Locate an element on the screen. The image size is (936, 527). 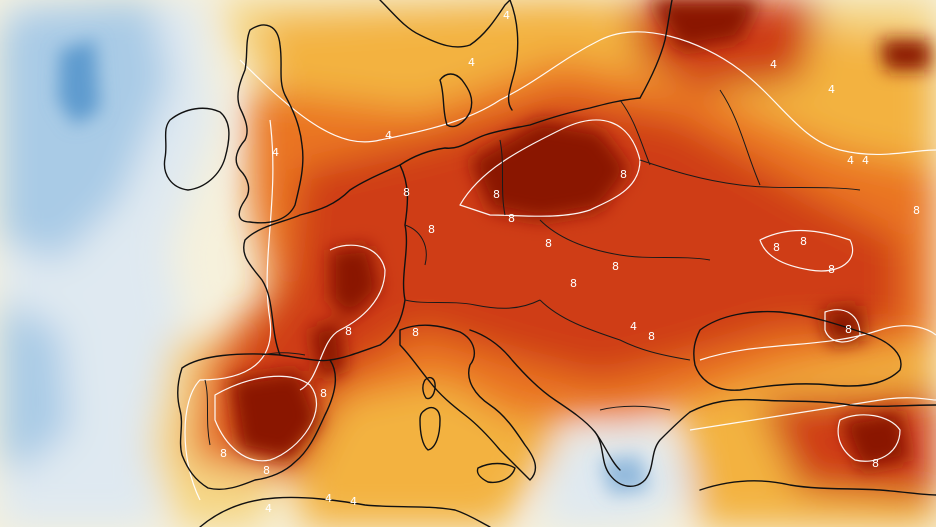
extreme-anatolia-region is located at coordinates (875, 440).